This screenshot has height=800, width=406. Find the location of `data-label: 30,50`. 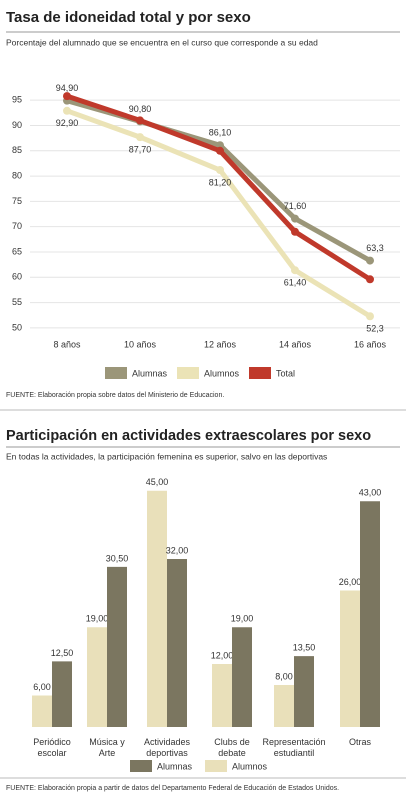

data-label: 30,50 is located at coordinates (117, 558).